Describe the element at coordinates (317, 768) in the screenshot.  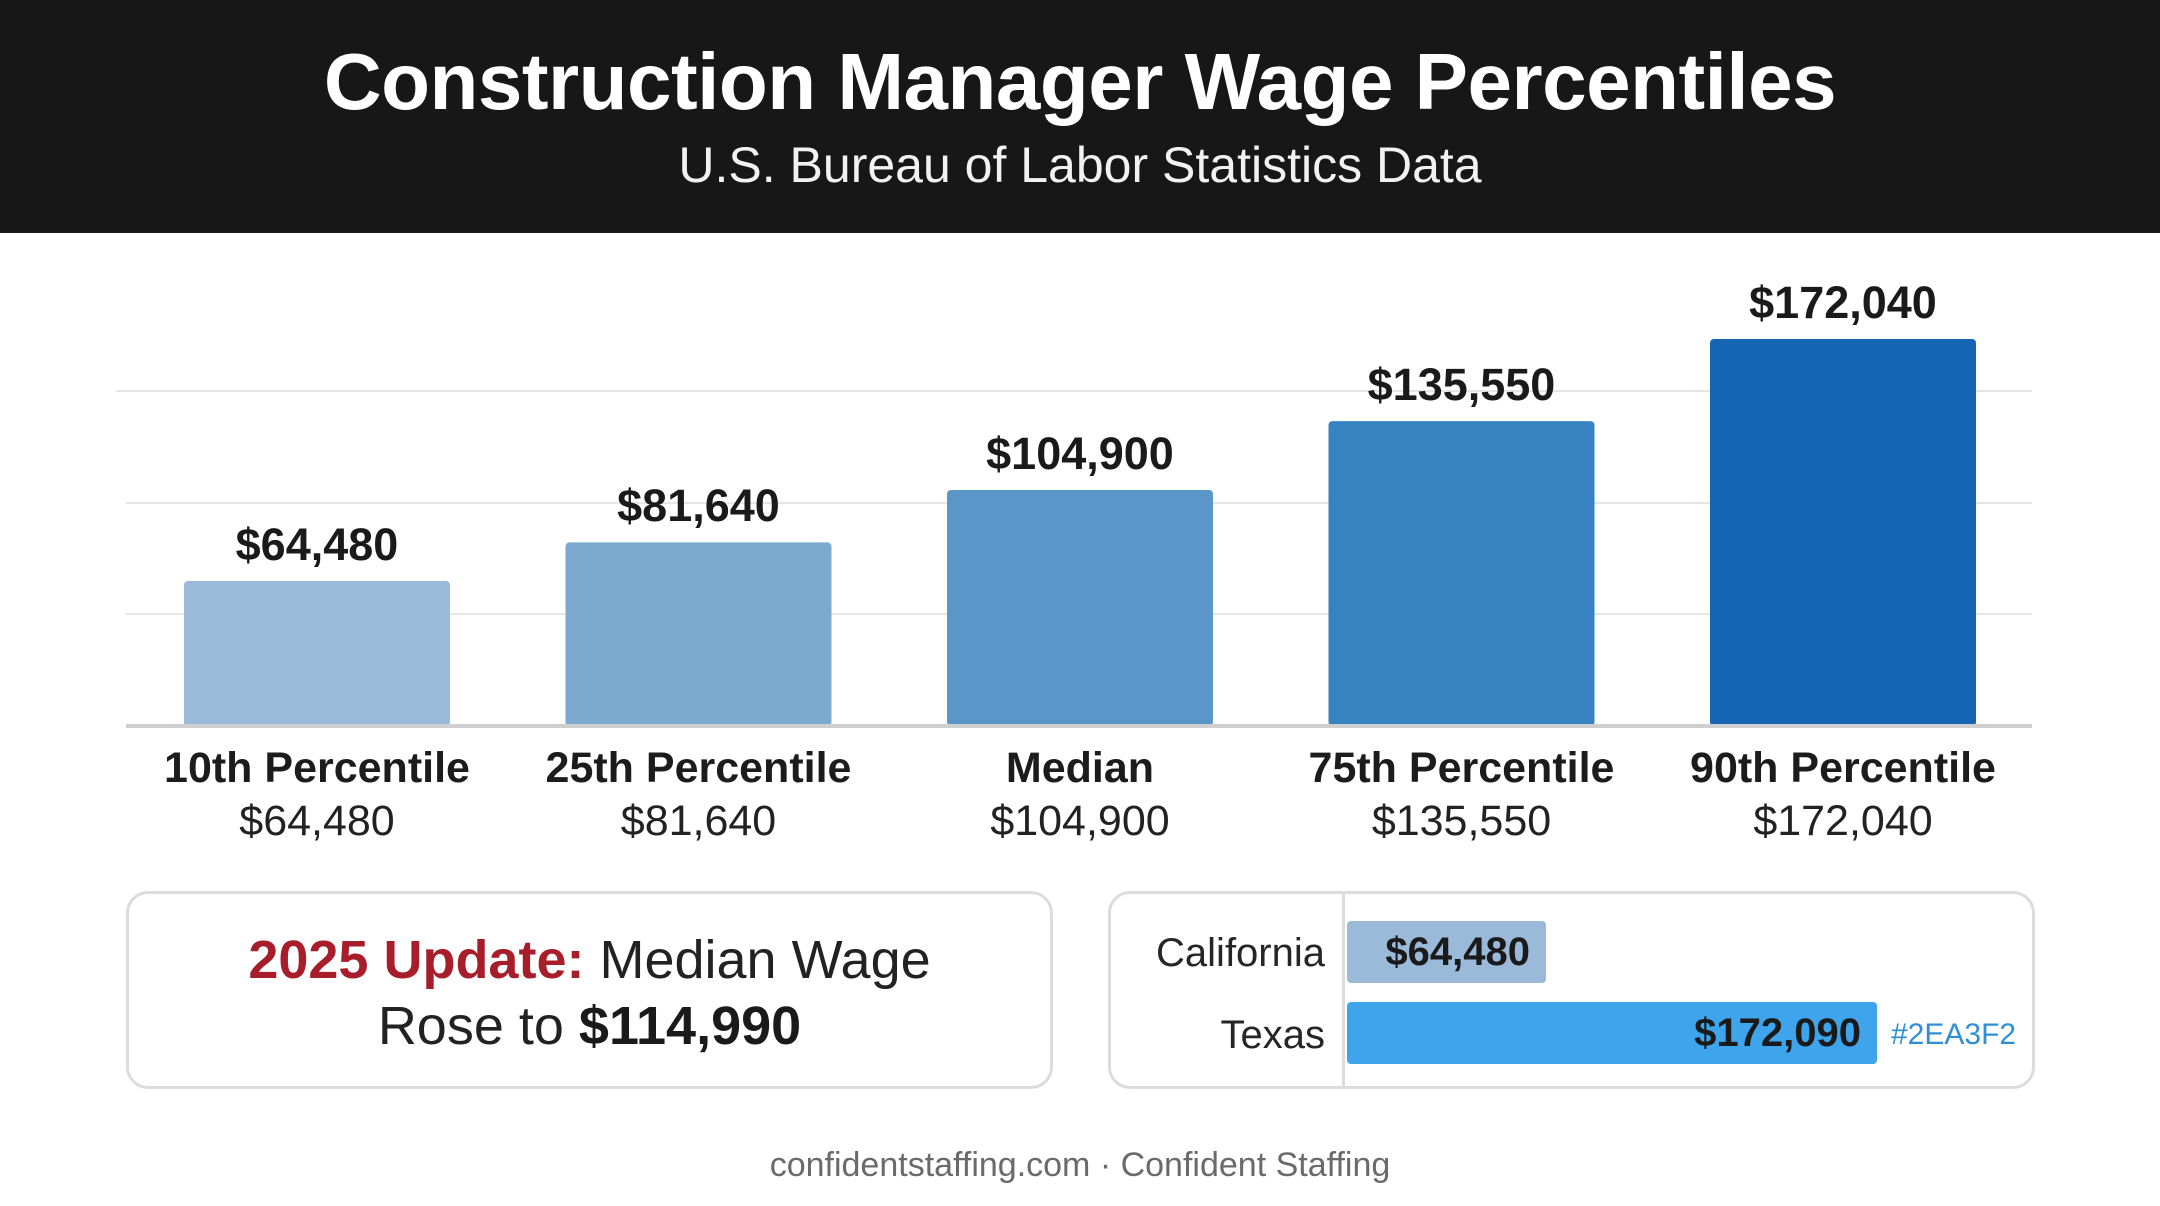
I see `category-label: 10th Percentile` at that location.